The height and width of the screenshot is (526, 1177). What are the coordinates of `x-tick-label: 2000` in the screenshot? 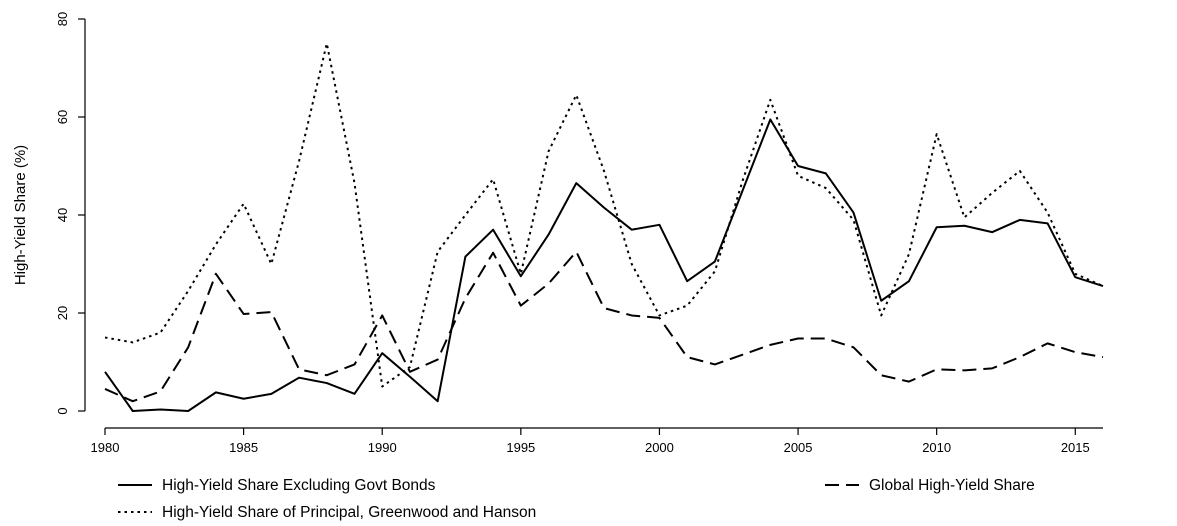 It's located at (659, 447).